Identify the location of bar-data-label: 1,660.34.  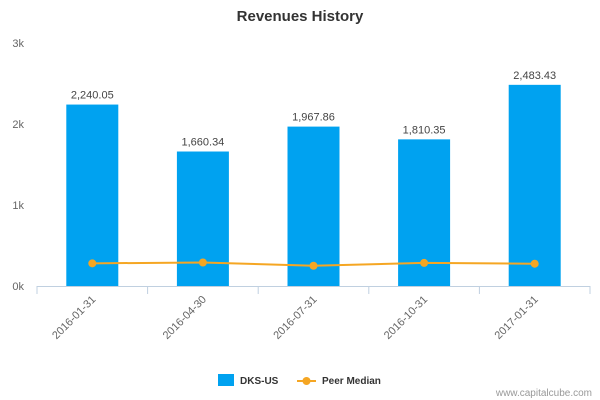
(202, 143).